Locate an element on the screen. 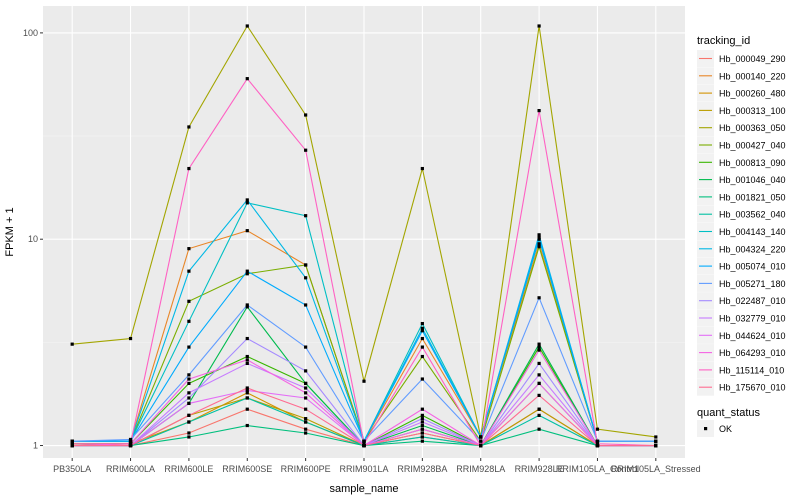 The width and height of the screenshot is (800, 500). x-axis-title: sample_name is located at coordinates (363, 489).